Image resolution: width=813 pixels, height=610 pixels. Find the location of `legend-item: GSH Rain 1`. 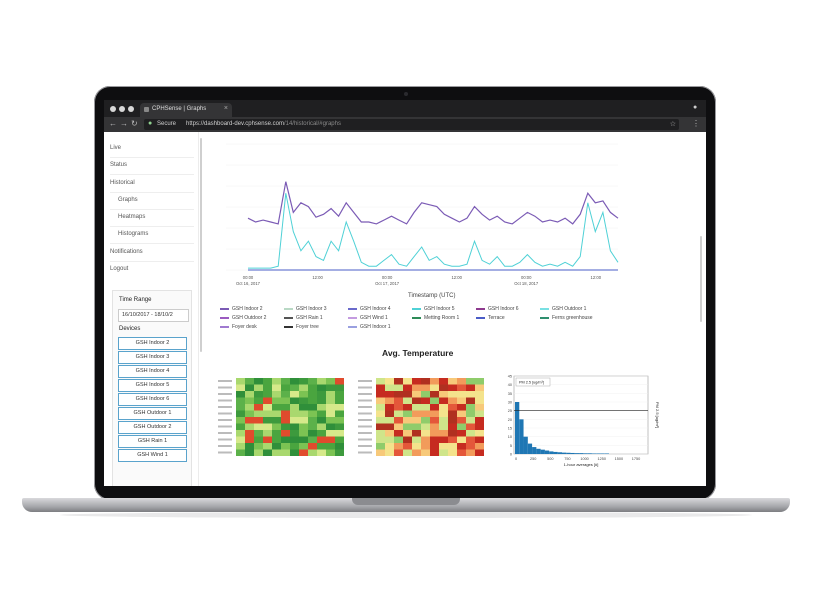

legend-item: GSH Rain 1 is located at coordinates (303, 318).